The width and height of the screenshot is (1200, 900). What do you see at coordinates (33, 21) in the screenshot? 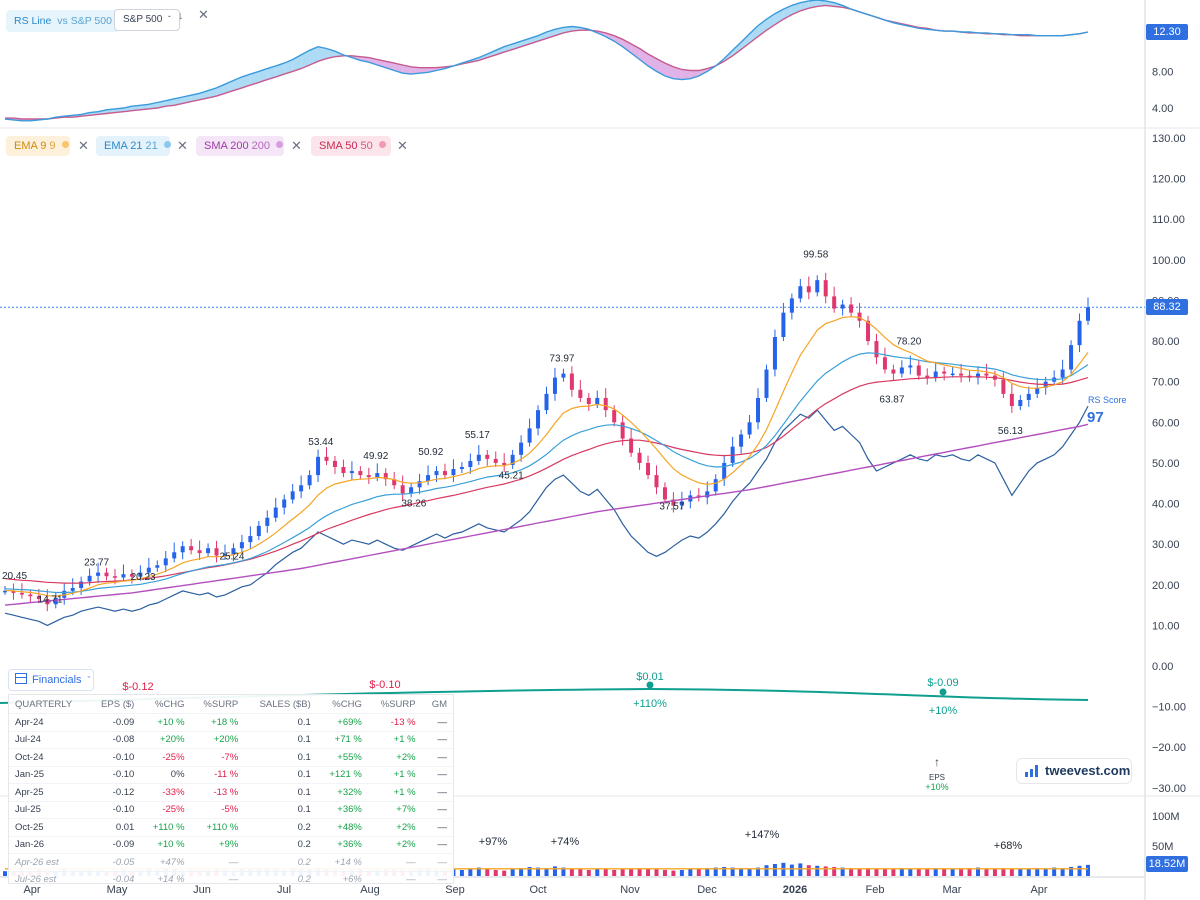
I see `rs-line-label: RS Line` at bounding box center [33, 21].